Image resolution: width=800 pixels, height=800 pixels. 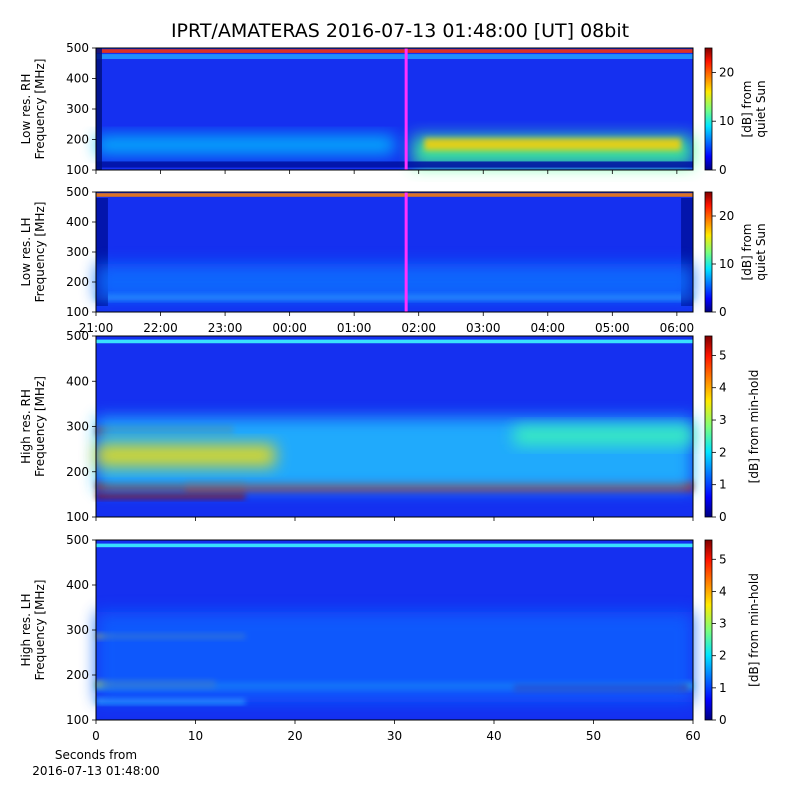 What do you see at coordinates (289, 328) in the screenshot?
I see `x-tick-label: 00:00` at bounding box center [289, 328].